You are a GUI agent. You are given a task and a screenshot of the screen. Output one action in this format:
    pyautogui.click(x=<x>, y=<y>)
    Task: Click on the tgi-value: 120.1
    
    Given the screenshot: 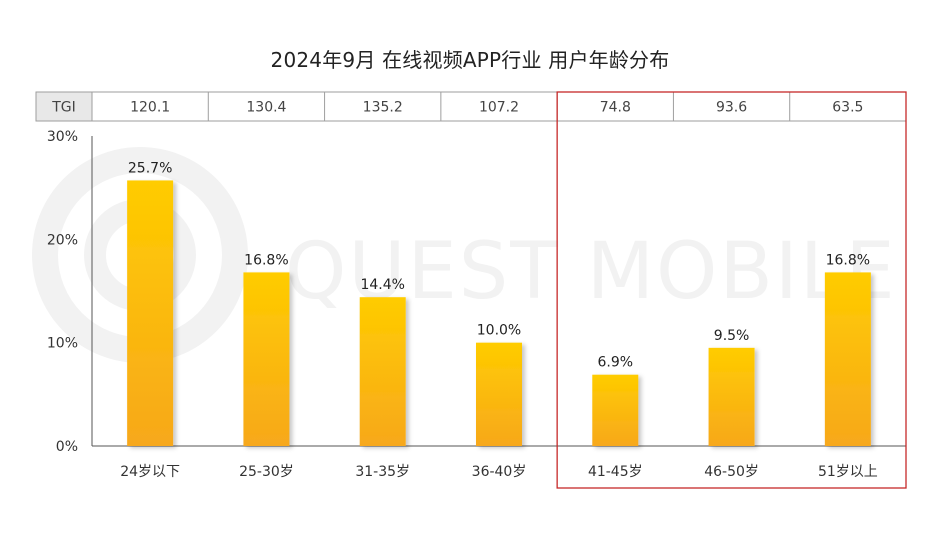 What is the action you would take?
    pyautogui.click(x=150, y=108)
    